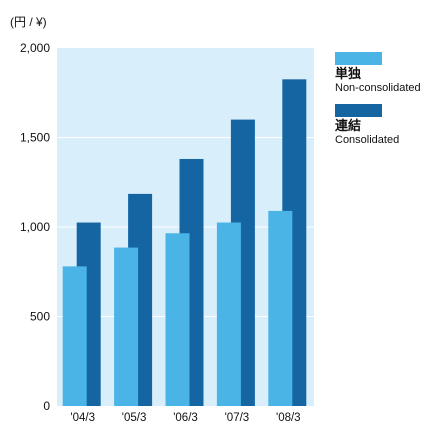 The image size is (432, 421). What do you see at coordinates (28, 22) in the screenshot?
I see `y-unit-label: (円 / ¥)` at bounding box center [28, 22].